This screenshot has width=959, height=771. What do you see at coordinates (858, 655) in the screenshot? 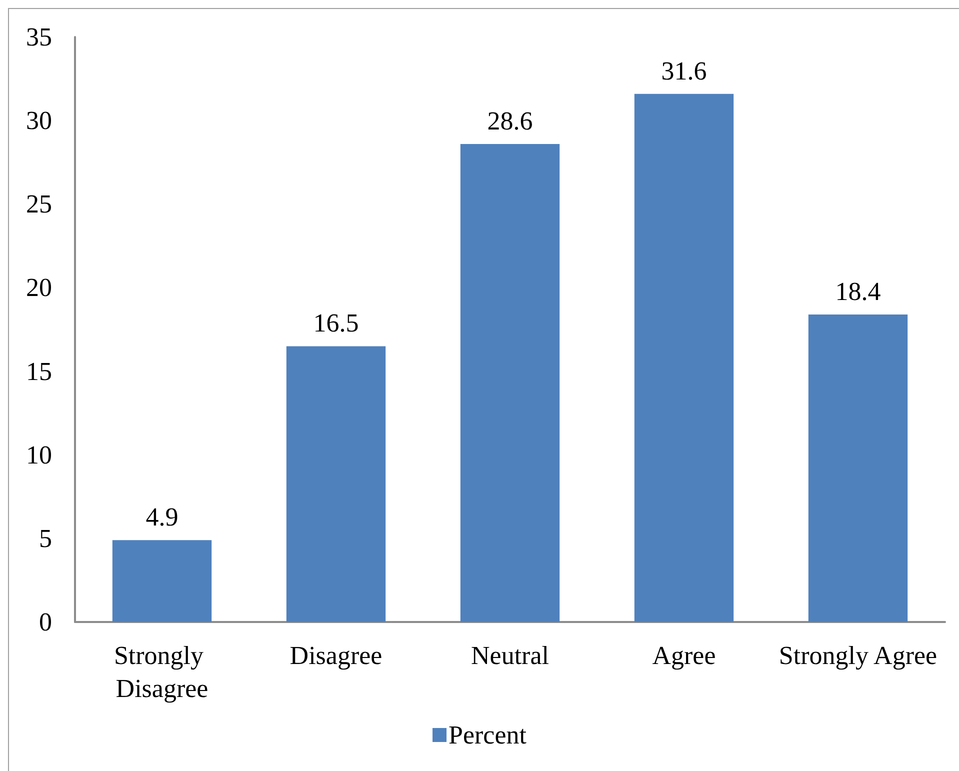
I see `x-tick-label: Strongly Agree` at bounding box center [858, 655].